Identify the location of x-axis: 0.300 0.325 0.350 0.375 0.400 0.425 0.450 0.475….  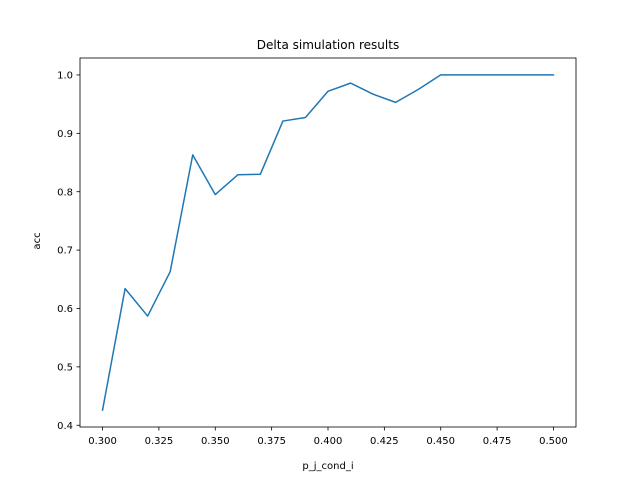
(328, 437).